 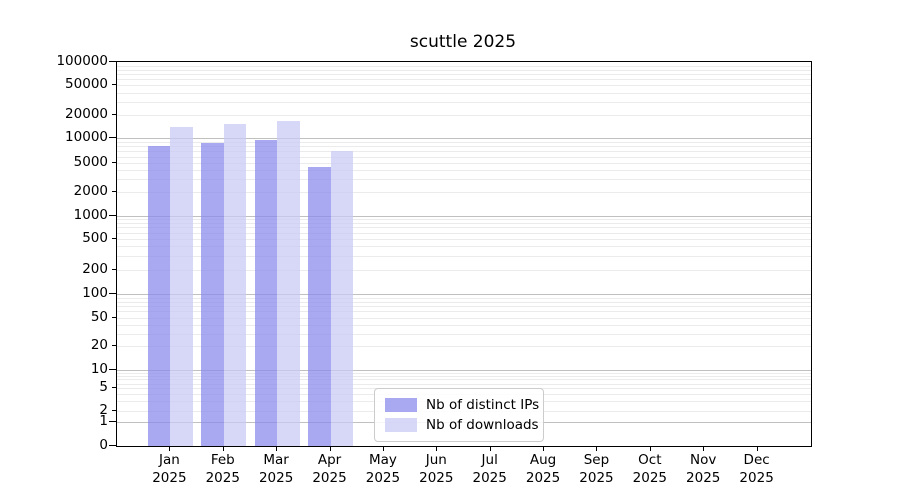 I want to click on bar-downloads-apr, so click(x=342, y=298).